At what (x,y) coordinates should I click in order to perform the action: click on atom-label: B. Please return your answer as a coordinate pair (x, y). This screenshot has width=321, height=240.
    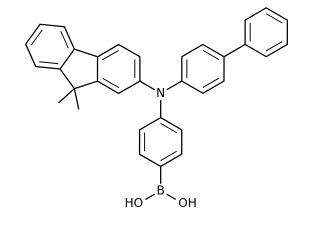
    Looking at the image, I should click on (161, 191).